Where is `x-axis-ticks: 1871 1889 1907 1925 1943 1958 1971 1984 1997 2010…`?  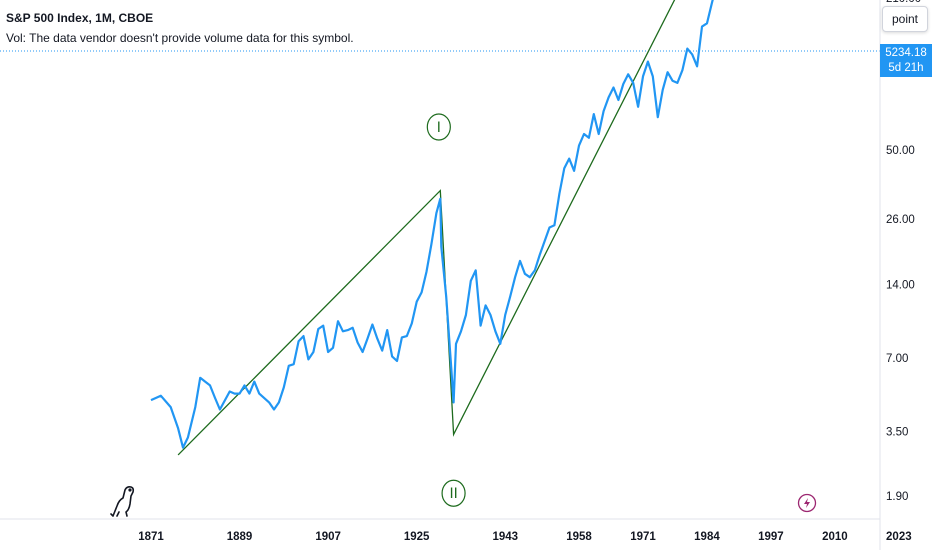
x-axis-ticks: 1871 1889 1907 1925 1943 1958 1971 1984 1997 2010… is located at coordinates (525, 537).